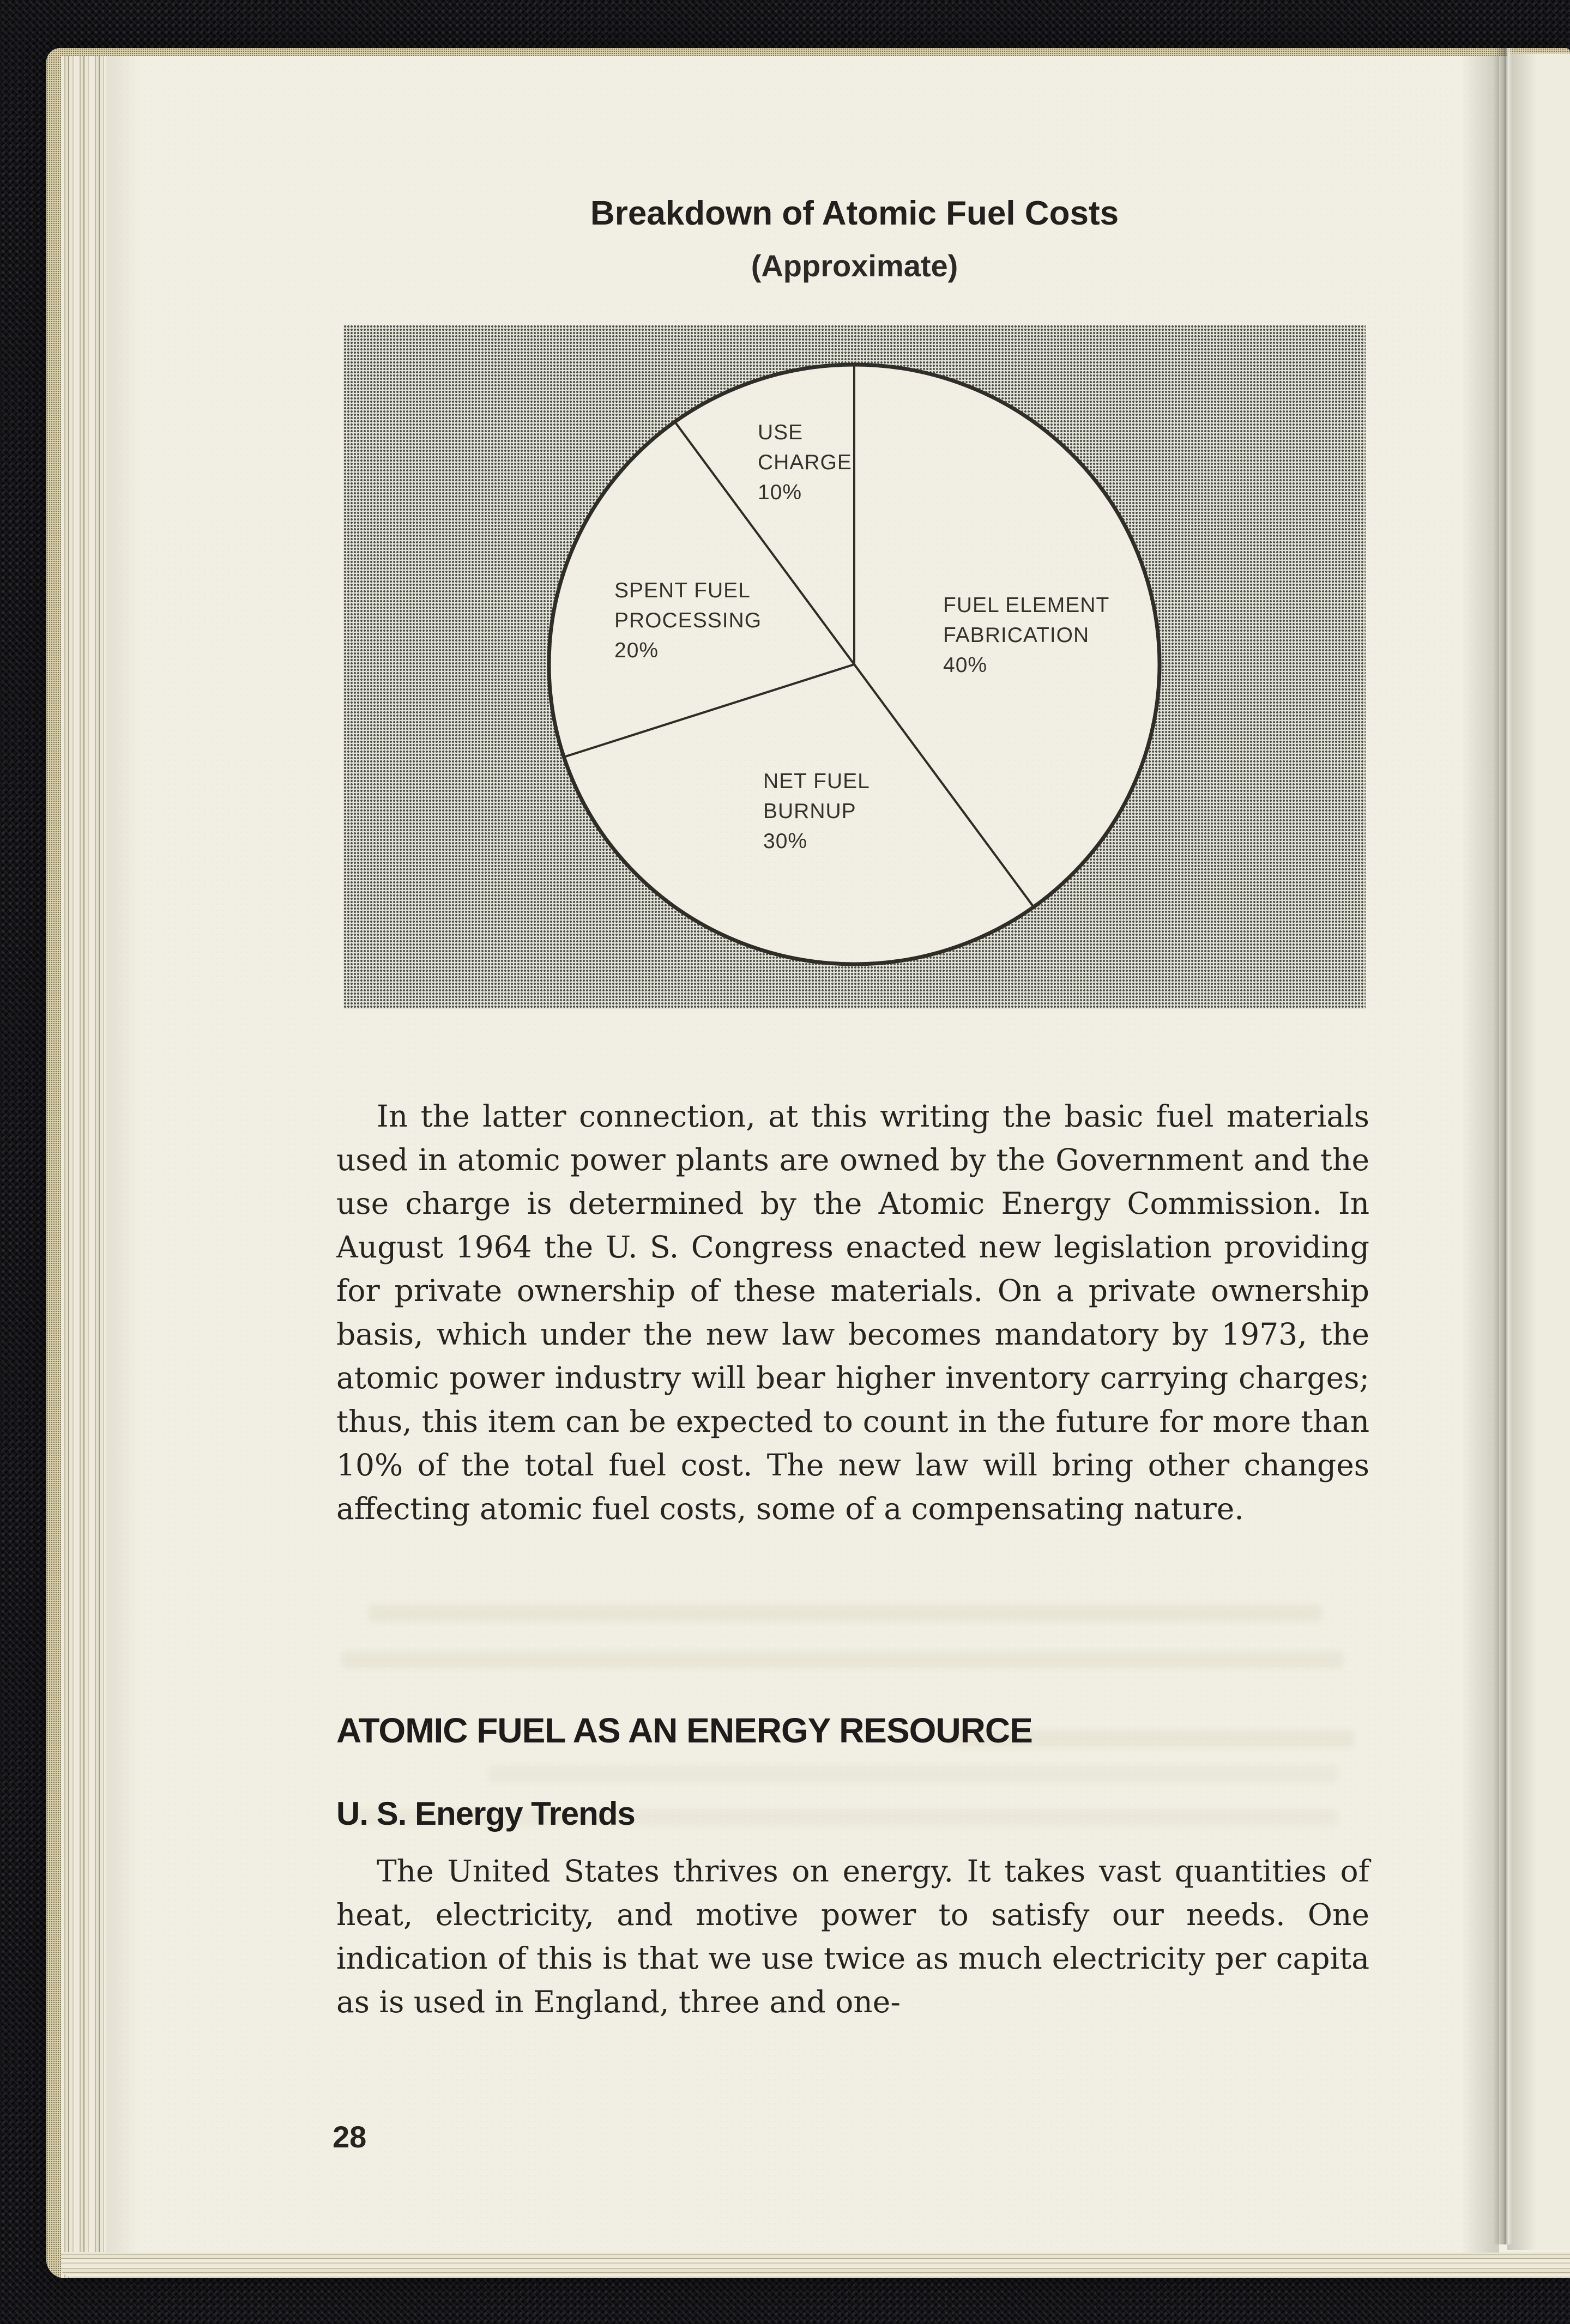  Describe the element at coordinates (1538, 1151) in the screenshot. I see `next-page-sliver` at that location.